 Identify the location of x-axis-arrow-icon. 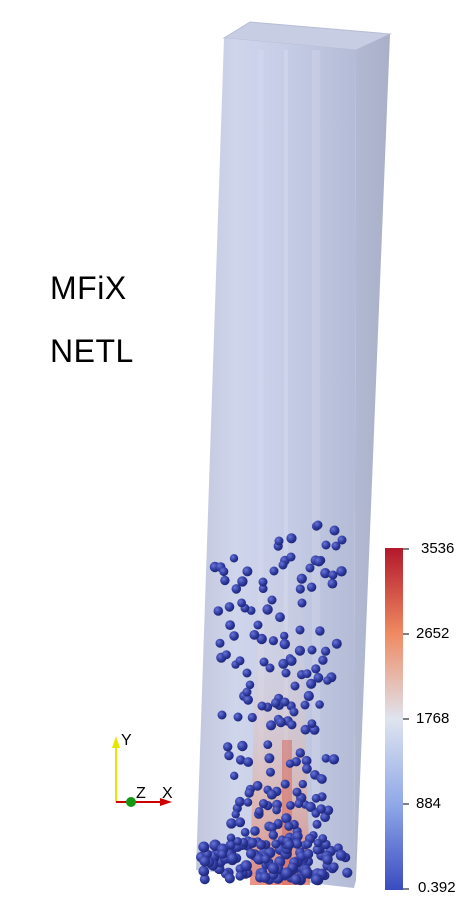
(166, 802).